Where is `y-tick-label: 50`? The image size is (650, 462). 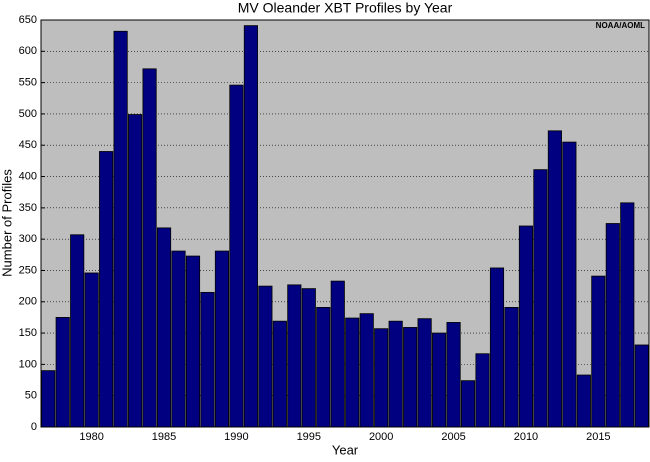
y-tick-label: 50 is located at coordinates (31, 396).